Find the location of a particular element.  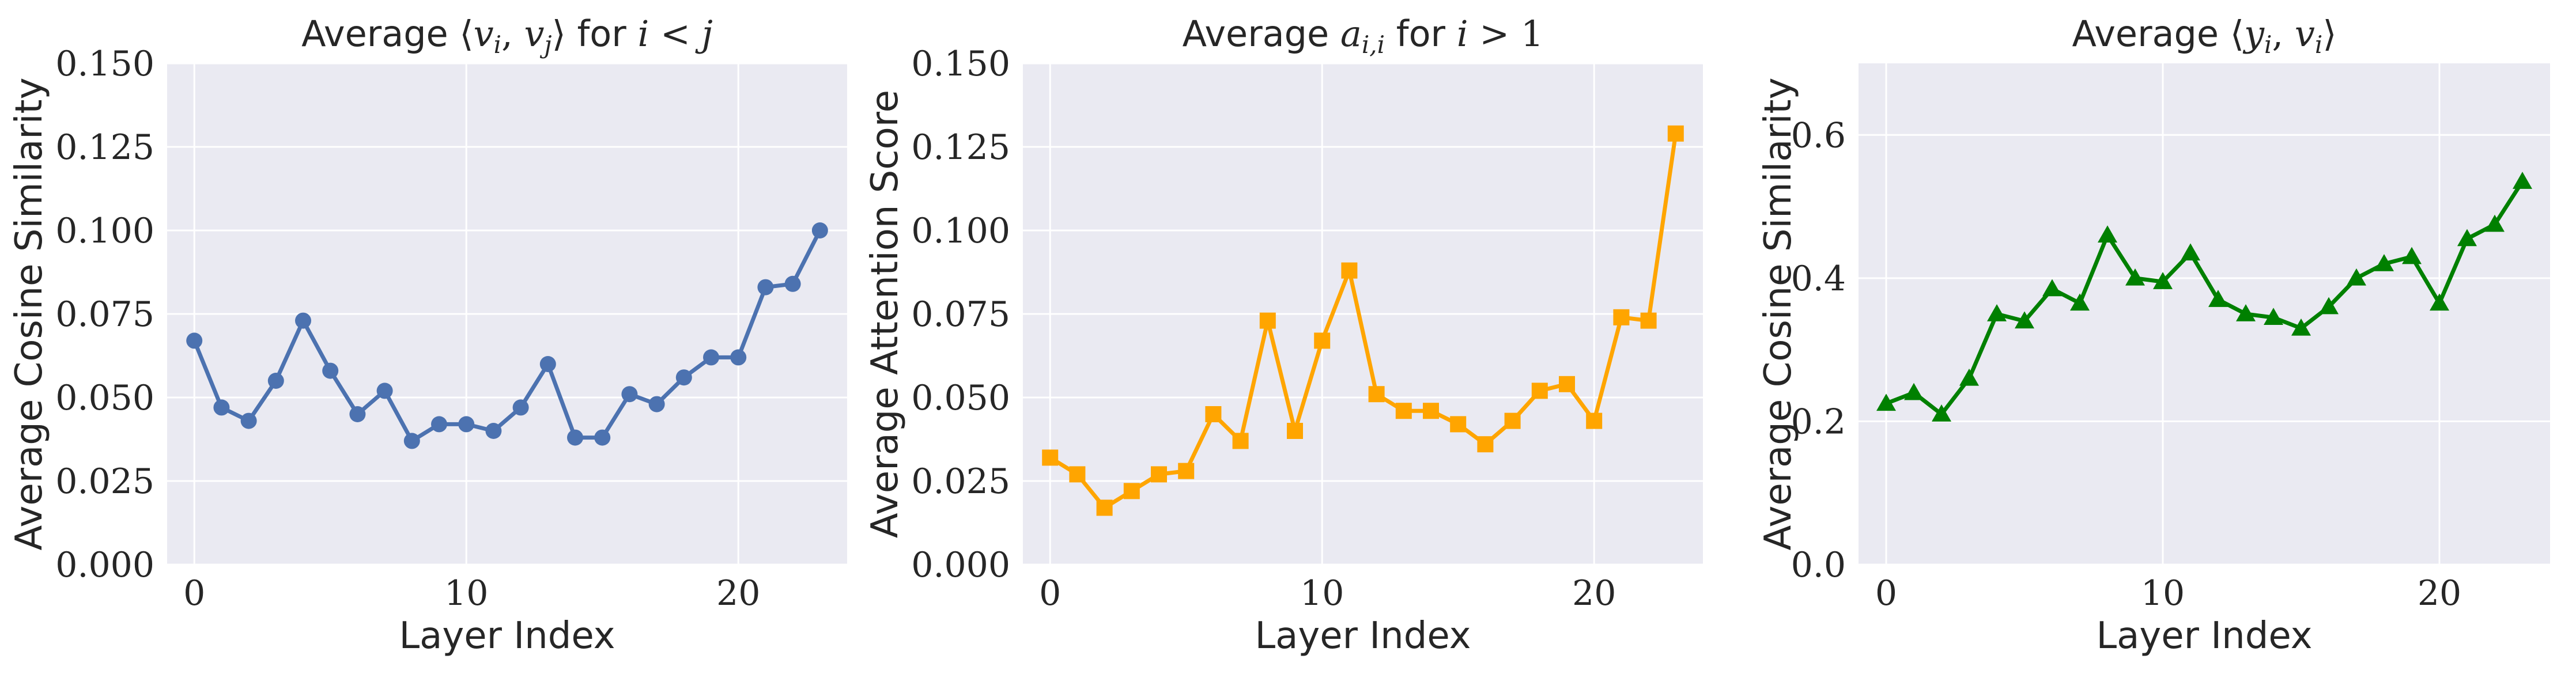

y-axis-label: Average Cosine Similarity is located at coordinates (1778, 314).